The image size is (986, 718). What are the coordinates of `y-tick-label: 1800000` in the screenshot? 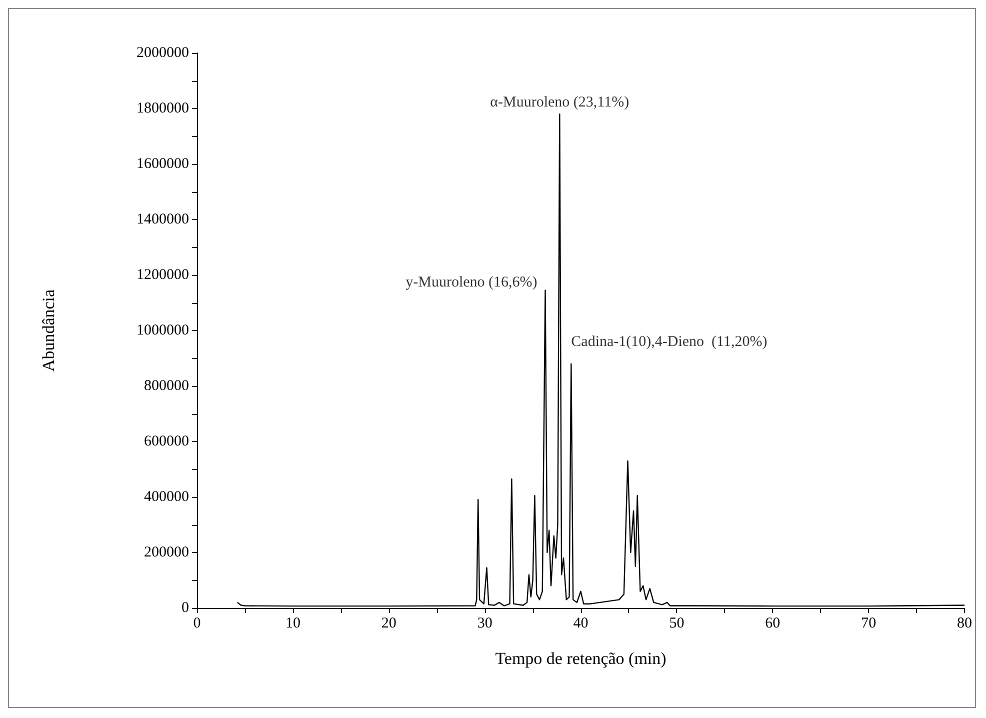 It's located at (162, 108).